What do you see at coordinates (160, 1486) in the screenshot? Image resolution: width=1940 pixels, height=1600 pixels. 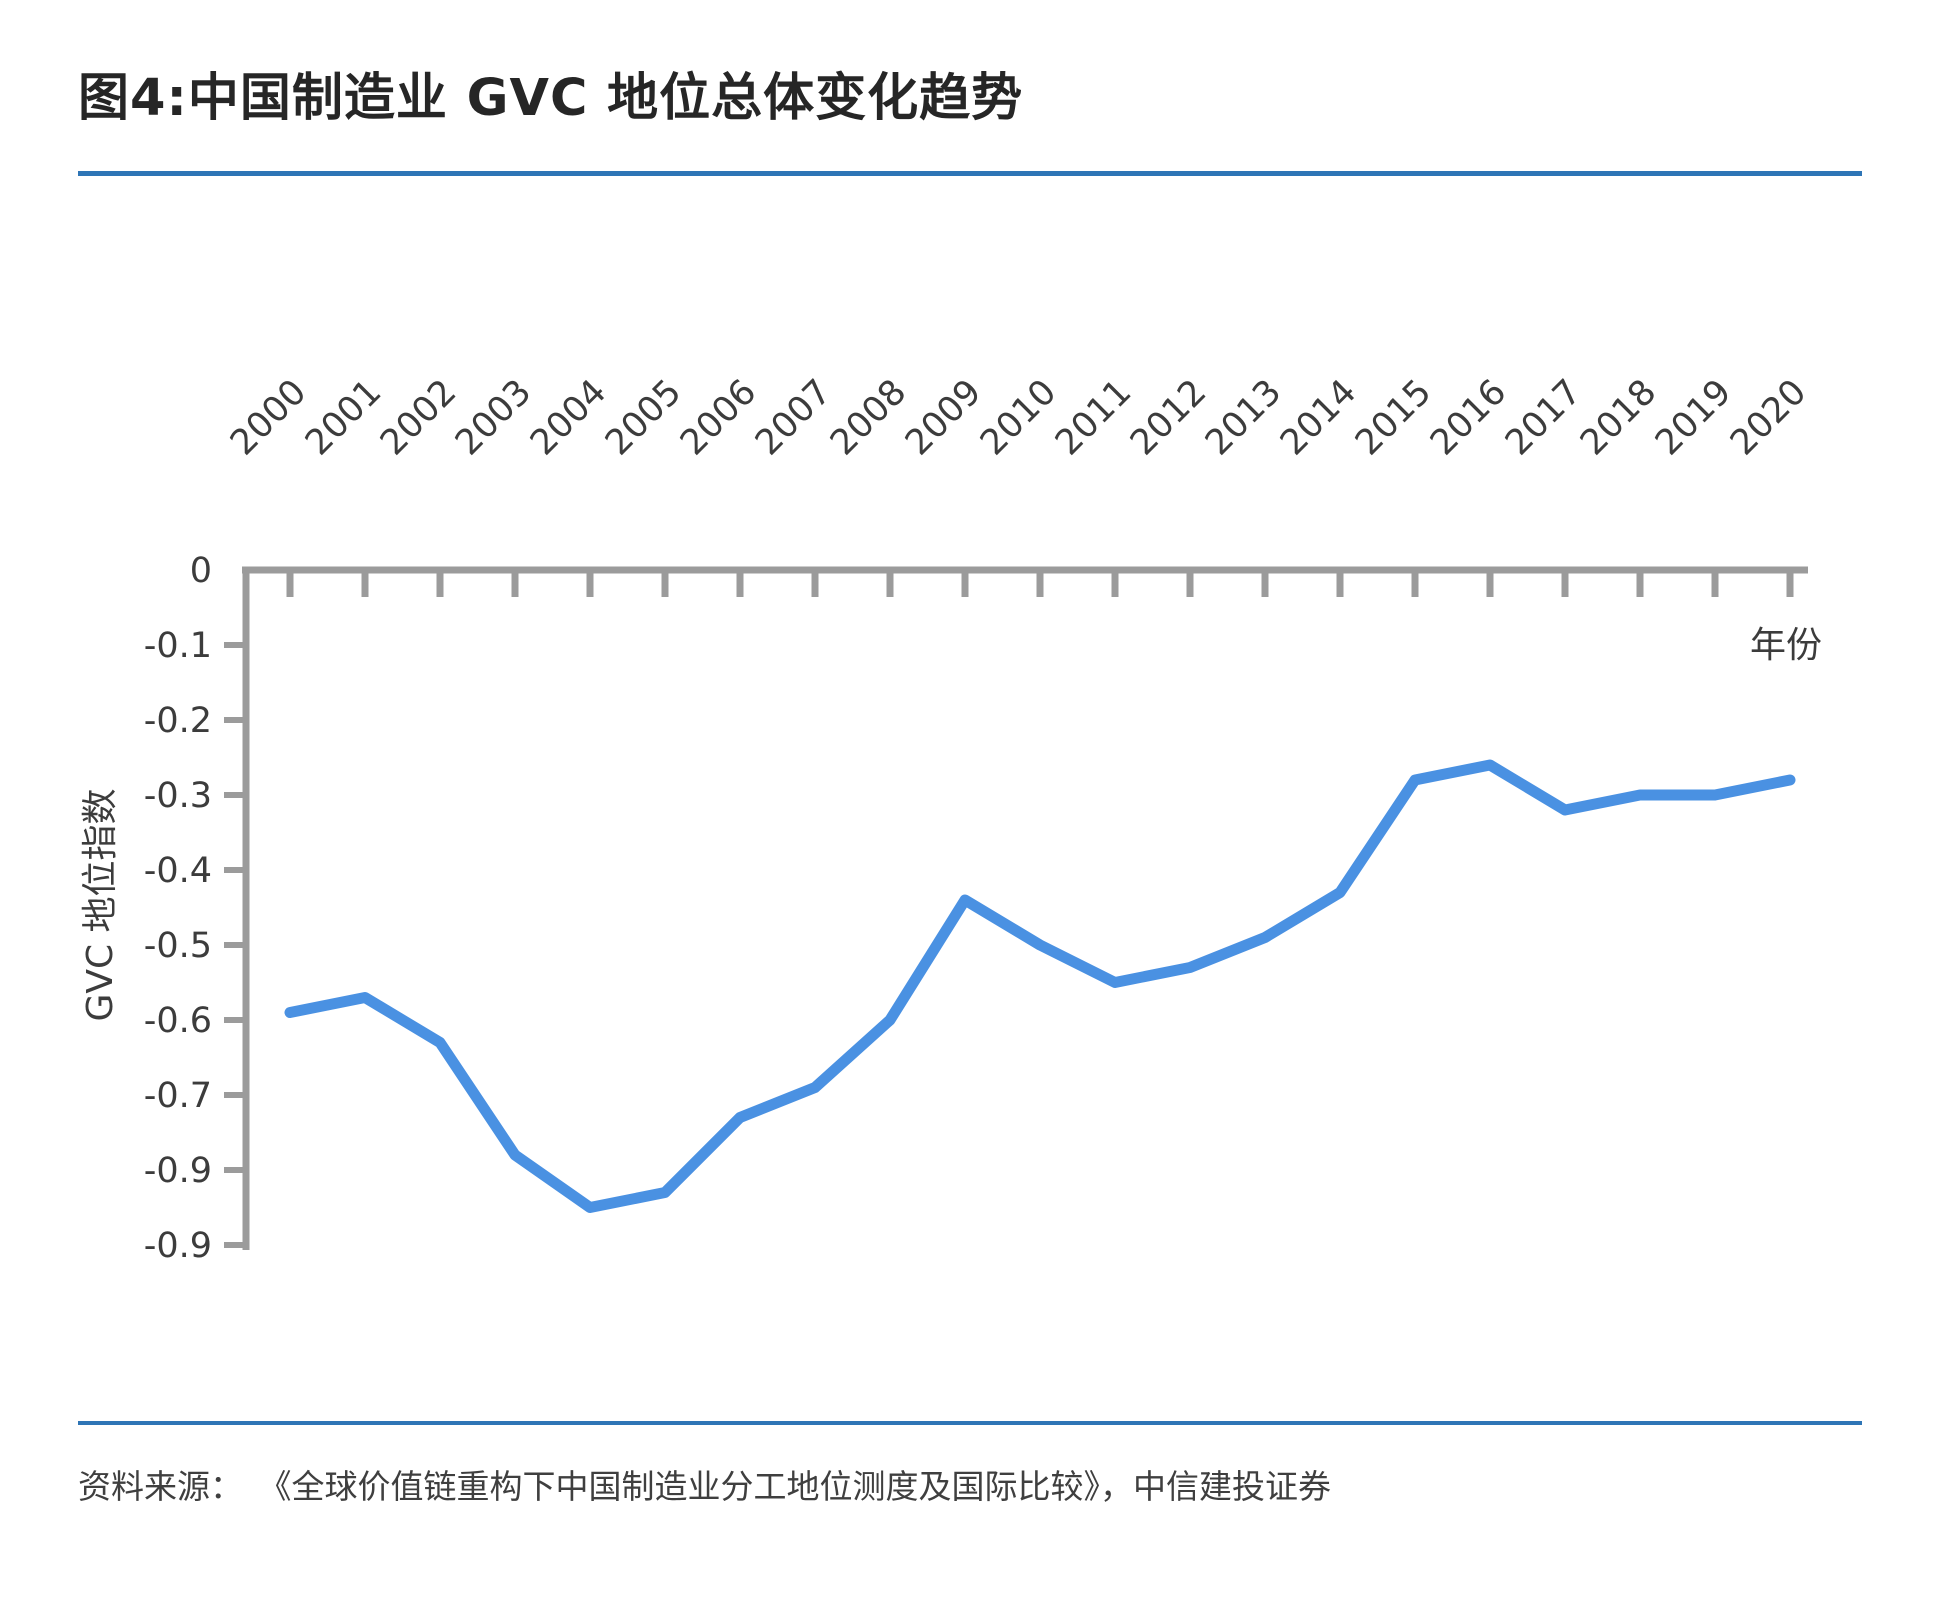 I see `source-label: 资料来源：` at bounding box center [160, 1486].